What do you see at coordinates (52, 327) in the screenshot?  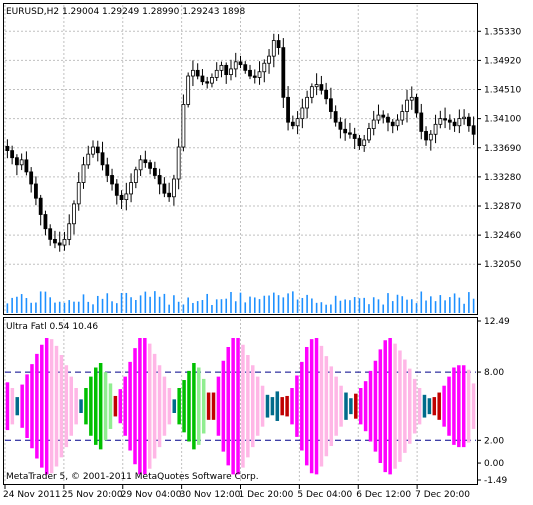 I see `indicator-header: Ultra Fatl 0.54 10.46` at bounding box center [52, 327].